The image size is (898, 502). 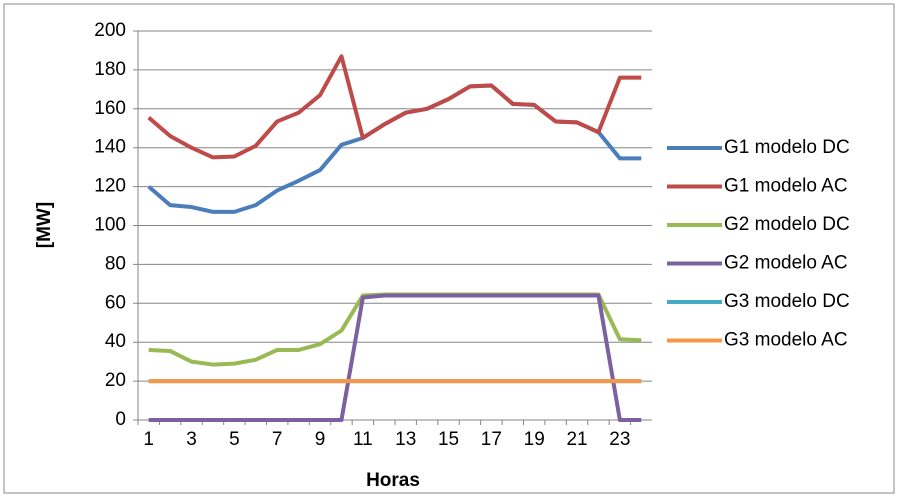 I want to click on x-tick-label: 23, so click(x=619, y=439).